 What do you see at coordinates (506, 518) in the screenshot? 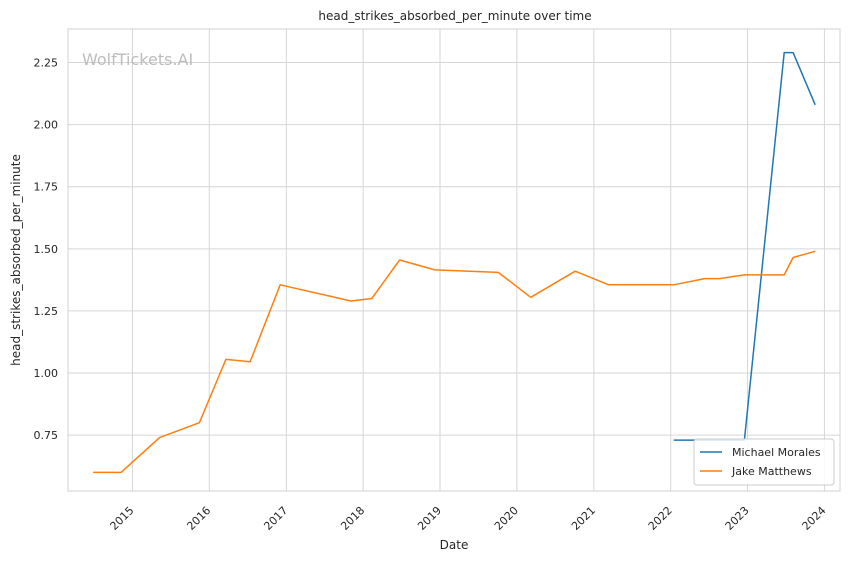
I see `x-tick-label: 2020` at bounding box center [506, 518].